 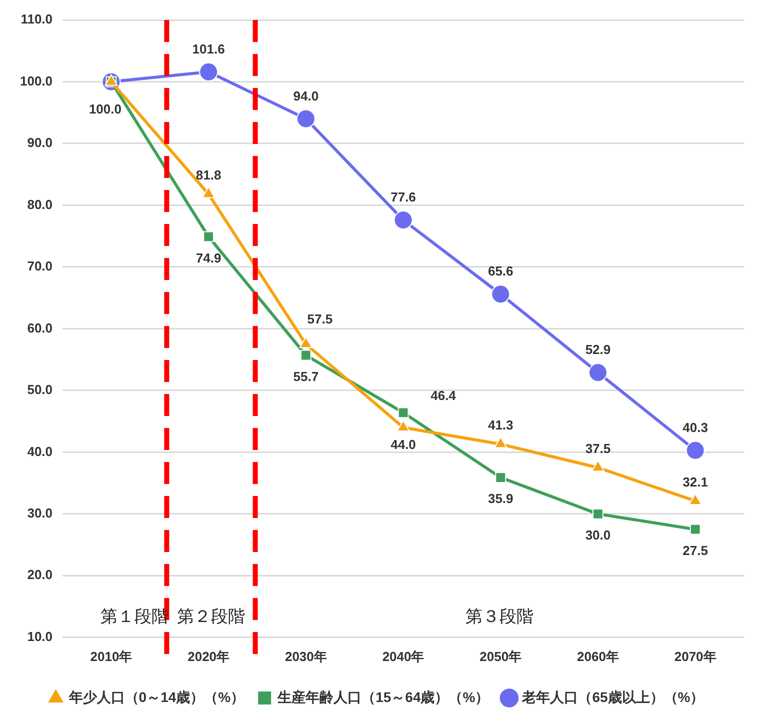 What do you see at coordinates (40, 574) in the screenshot?
I see `y-tick-label: 20.0` at bounding box center [40, 574].